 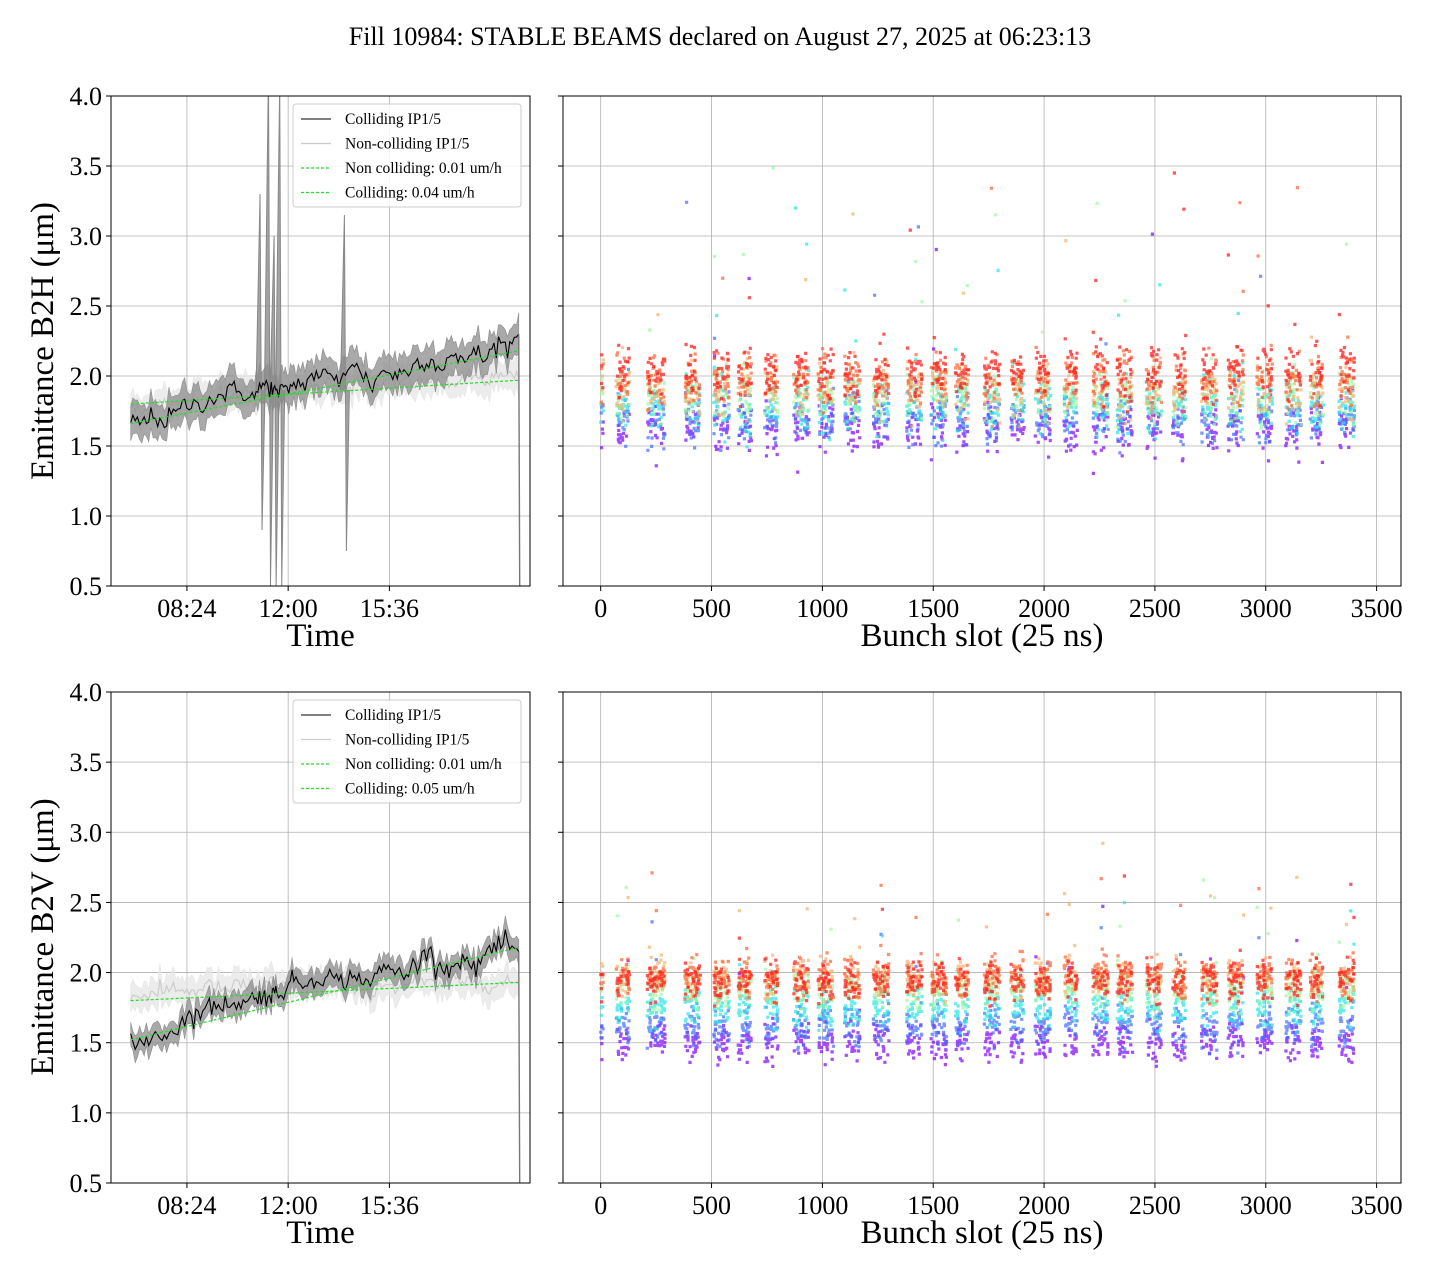 I want to click on bottom-right-xtick-label: 1500, so click(x=933, y=1205).